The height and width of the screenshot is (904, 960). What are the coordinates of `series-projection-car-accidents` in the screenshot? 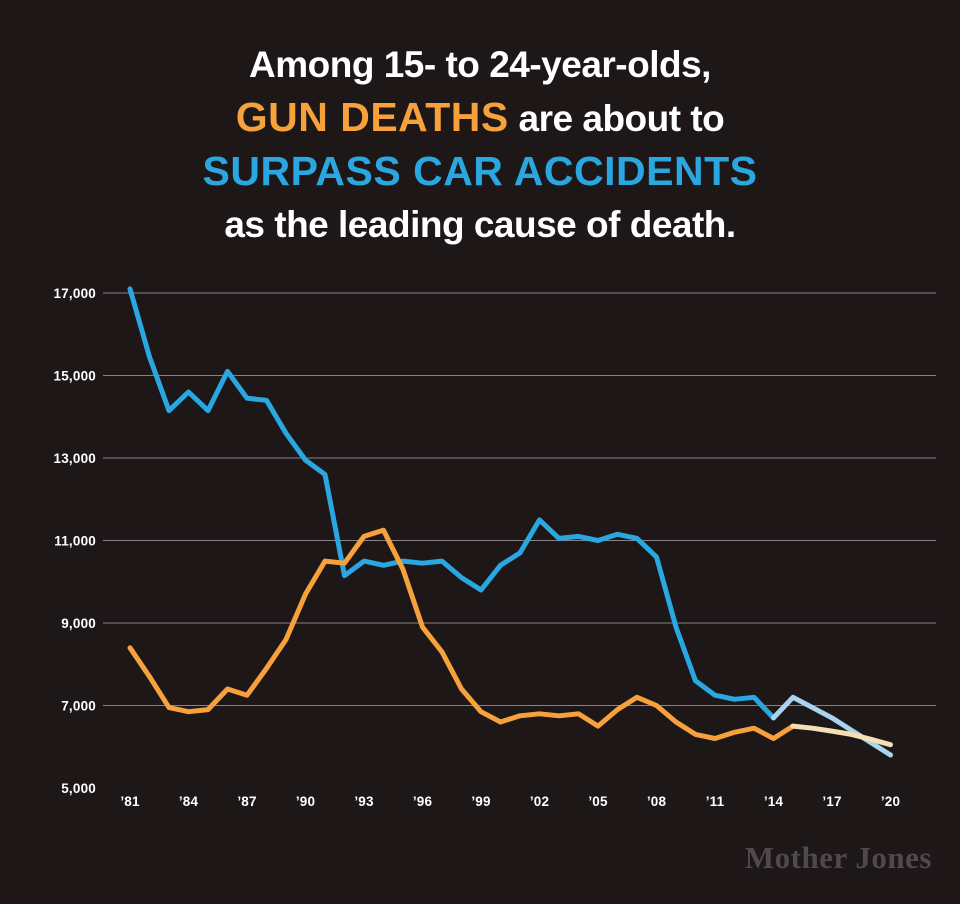 It's located at (832, 726).